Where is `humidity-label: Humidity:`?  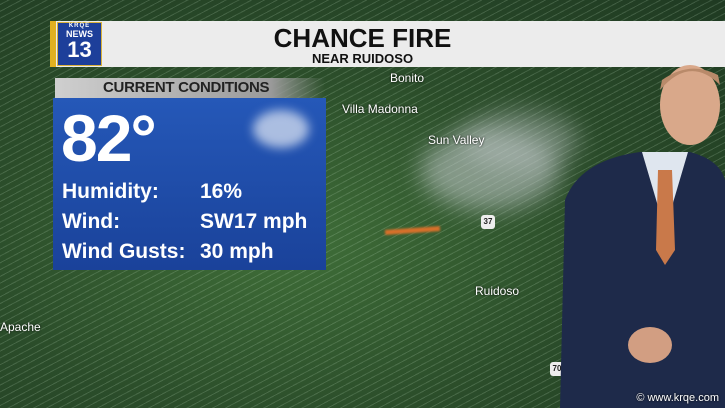
humidity-label: Humidity: is located at coordinates (110, 191).